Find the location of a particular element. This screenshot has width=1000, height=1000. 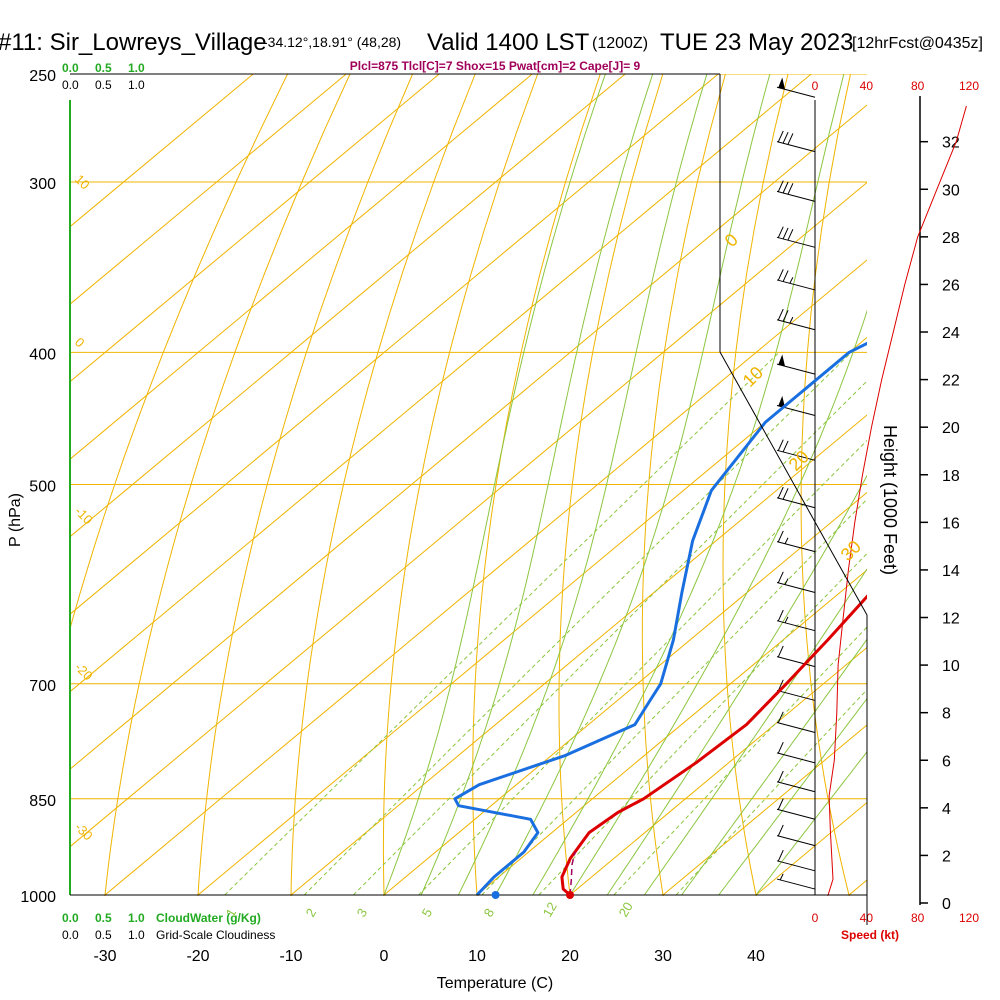

height-tick-label: 2 is located at coordinates (946, 856).